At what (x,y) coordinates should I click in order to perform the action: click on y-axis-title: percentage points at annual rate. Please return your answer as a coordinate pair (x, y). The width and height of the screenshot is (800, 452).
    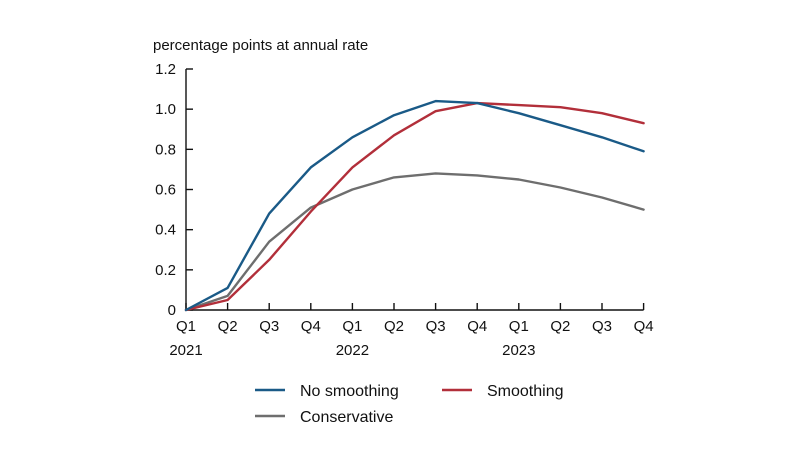
    Looking at the image, I should click on (260, 45).